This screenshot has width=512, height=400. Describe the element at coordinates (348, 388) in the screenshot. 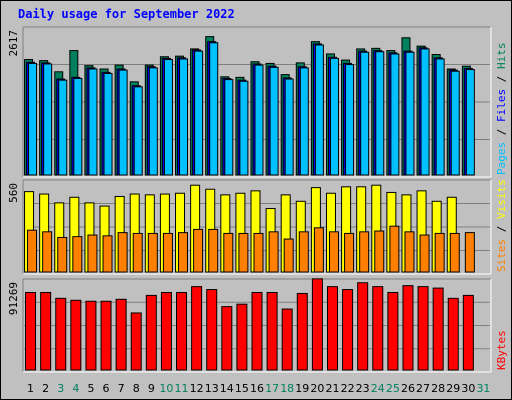

I see `day-label-22: 22` at that location.